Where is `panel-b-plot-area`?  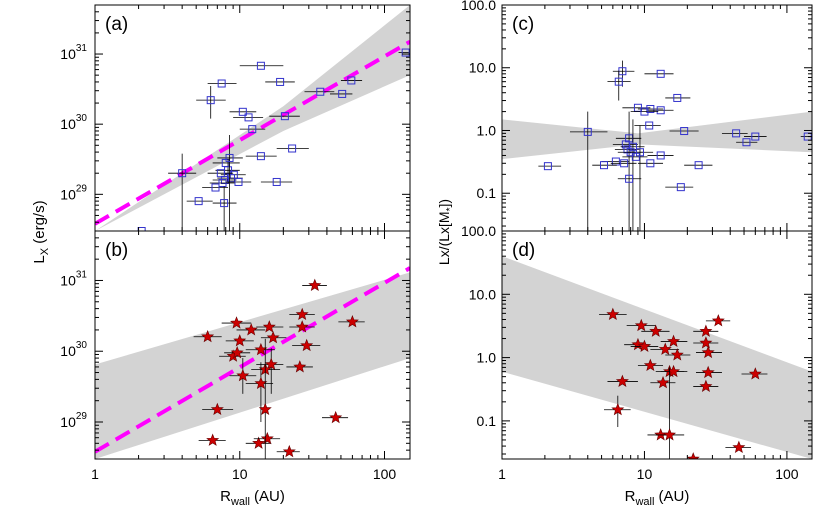 panel-b-plot-area is located at coordinates (252, 362).